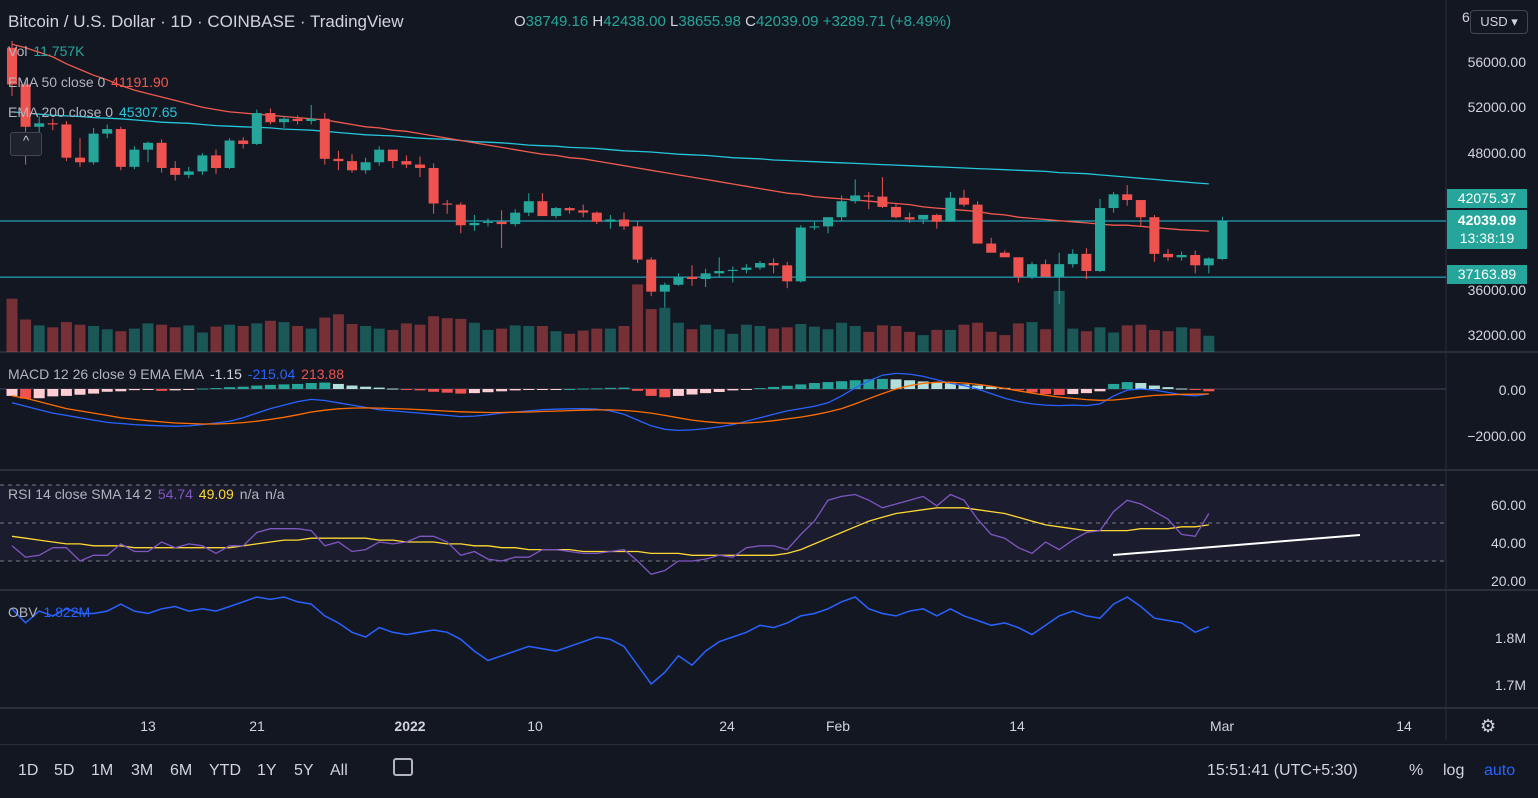  I want to click on currency-label: USD, so click(1494, 21).